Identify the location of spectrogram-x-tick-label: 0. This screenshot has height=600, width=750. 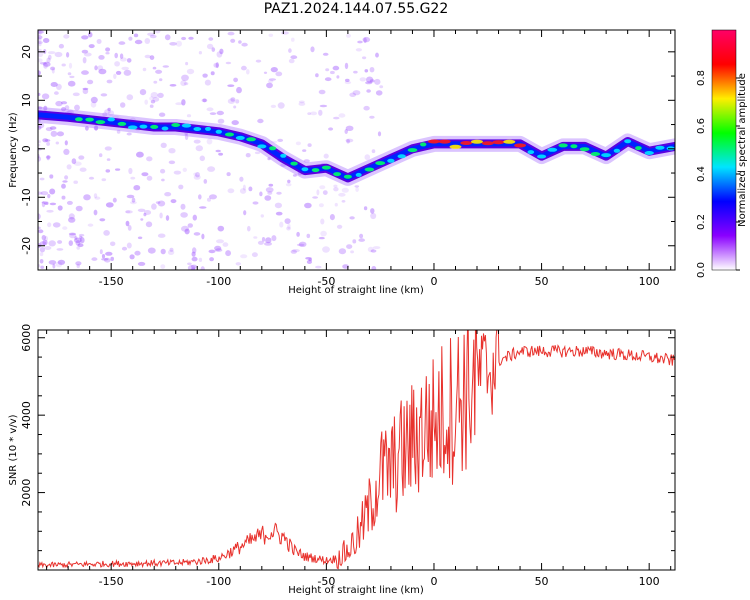
(433, 281).